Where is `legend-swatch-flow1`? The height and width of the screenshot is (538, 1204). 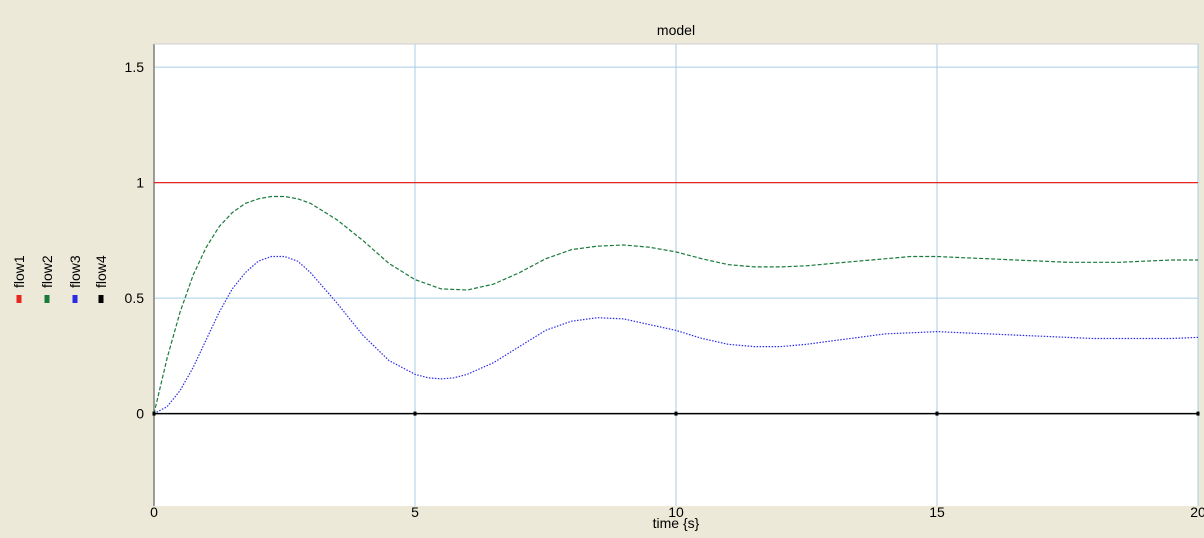
legend-swatch-flow1 is located at coordinates (19, 299).